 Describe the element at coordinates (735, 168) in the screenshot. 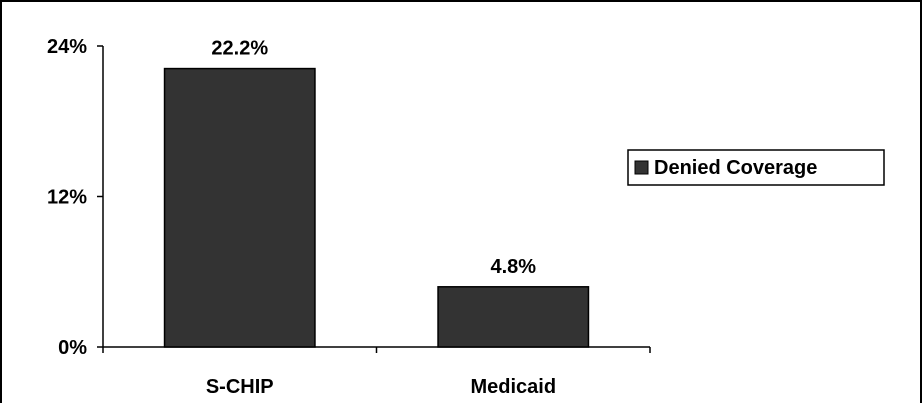

I see `legend-label: Denied Coverage` at that location.